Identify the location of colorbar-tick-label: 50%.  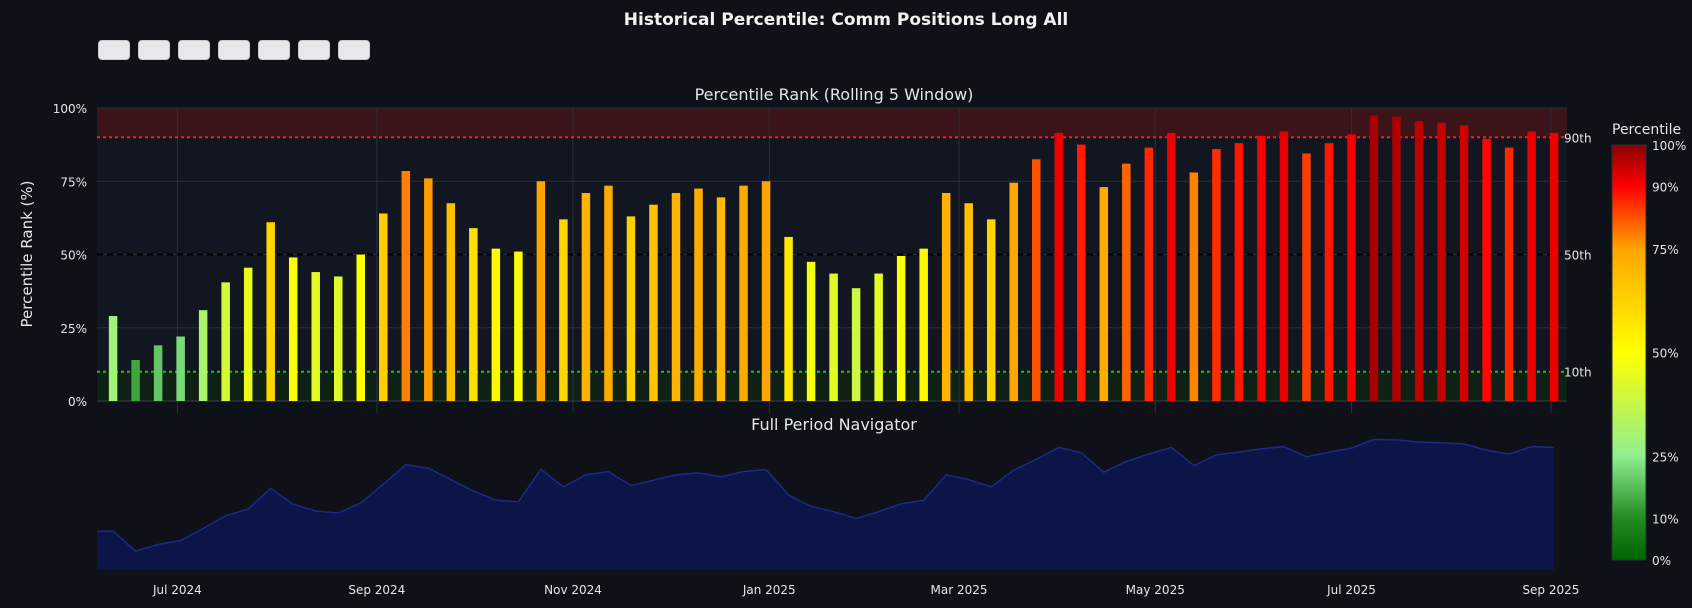
(1665, 354).